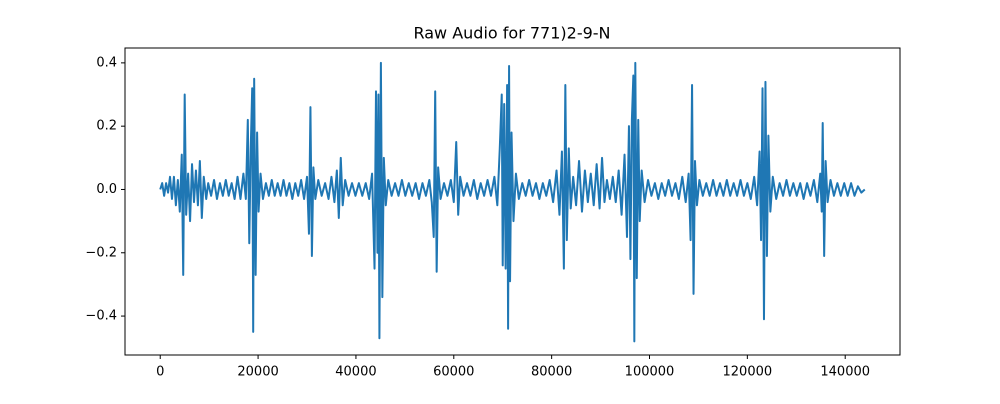 The image size is (1000, 404). What do you see at coordinates (101, 316) in the screenshot?
I see `y-tick-label: −0.4` at bounding box center [101, 316].